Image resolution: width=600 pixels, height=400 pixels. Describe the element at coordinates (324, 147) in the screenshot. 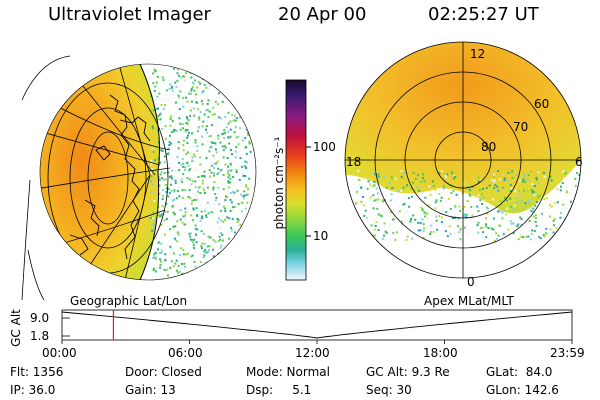

I see `colorbar-label-high: 100` at that location.